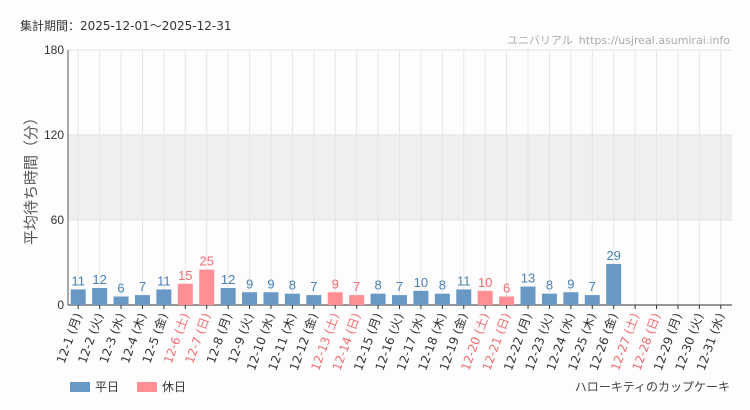 This screenshot has height=410, width=750. Describe the element at coordinates (54, 50) in the screenshot. I see `y-tick-label: 180` at that location.